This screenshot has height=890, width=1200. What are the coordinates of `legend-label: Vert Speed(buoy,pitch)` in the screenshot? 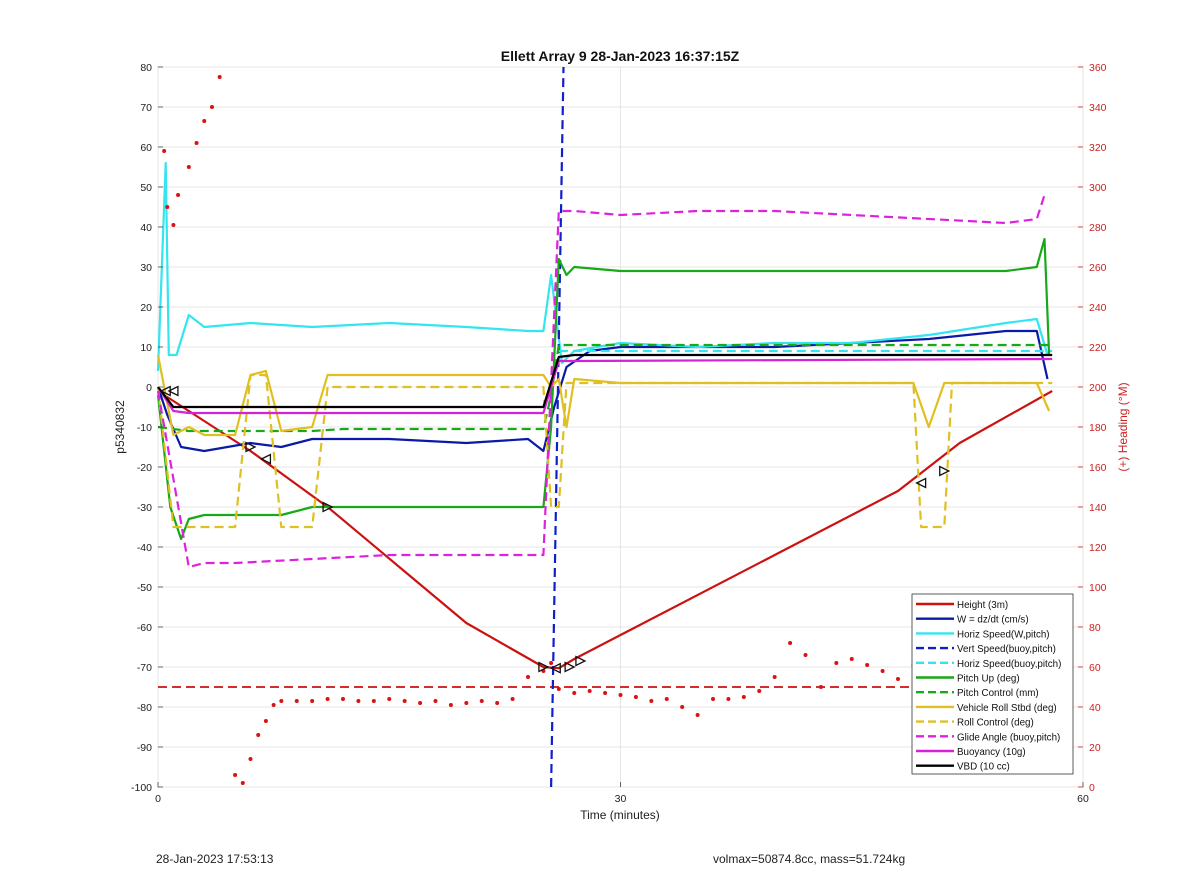 It's located at (1006, 649).